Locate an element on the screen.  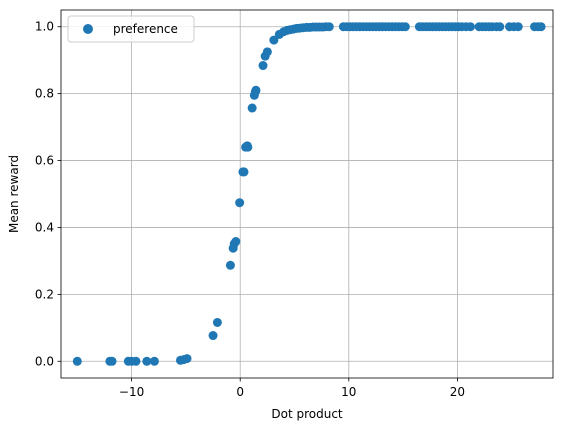
legend-box is located at coordinates (131, 29).